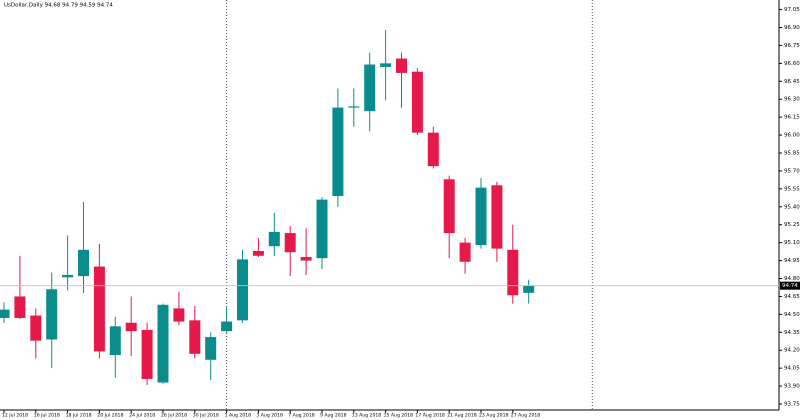 The width and height of the screenshot is (800, 420). Describe the element at coordinates (792, 405) in the screenshot. I see `y-tick-label: 93.75` at that location.